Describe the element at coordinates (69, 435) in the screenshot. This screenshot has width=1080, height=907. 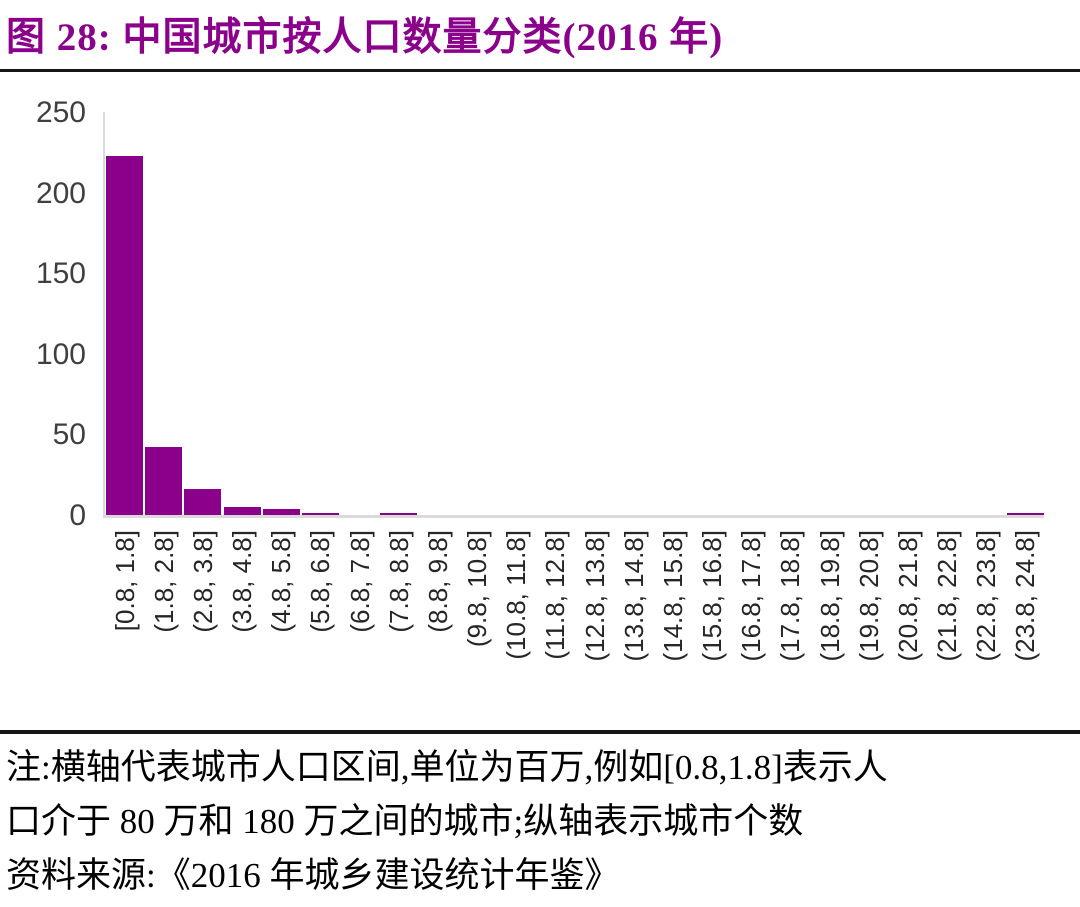
I see `y-axis-tick-label: 50` at that location.